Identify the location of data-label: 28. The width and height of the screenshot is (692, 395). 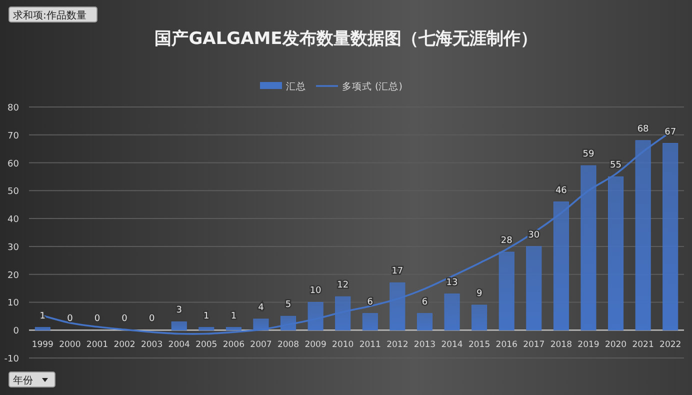
(506, 241).